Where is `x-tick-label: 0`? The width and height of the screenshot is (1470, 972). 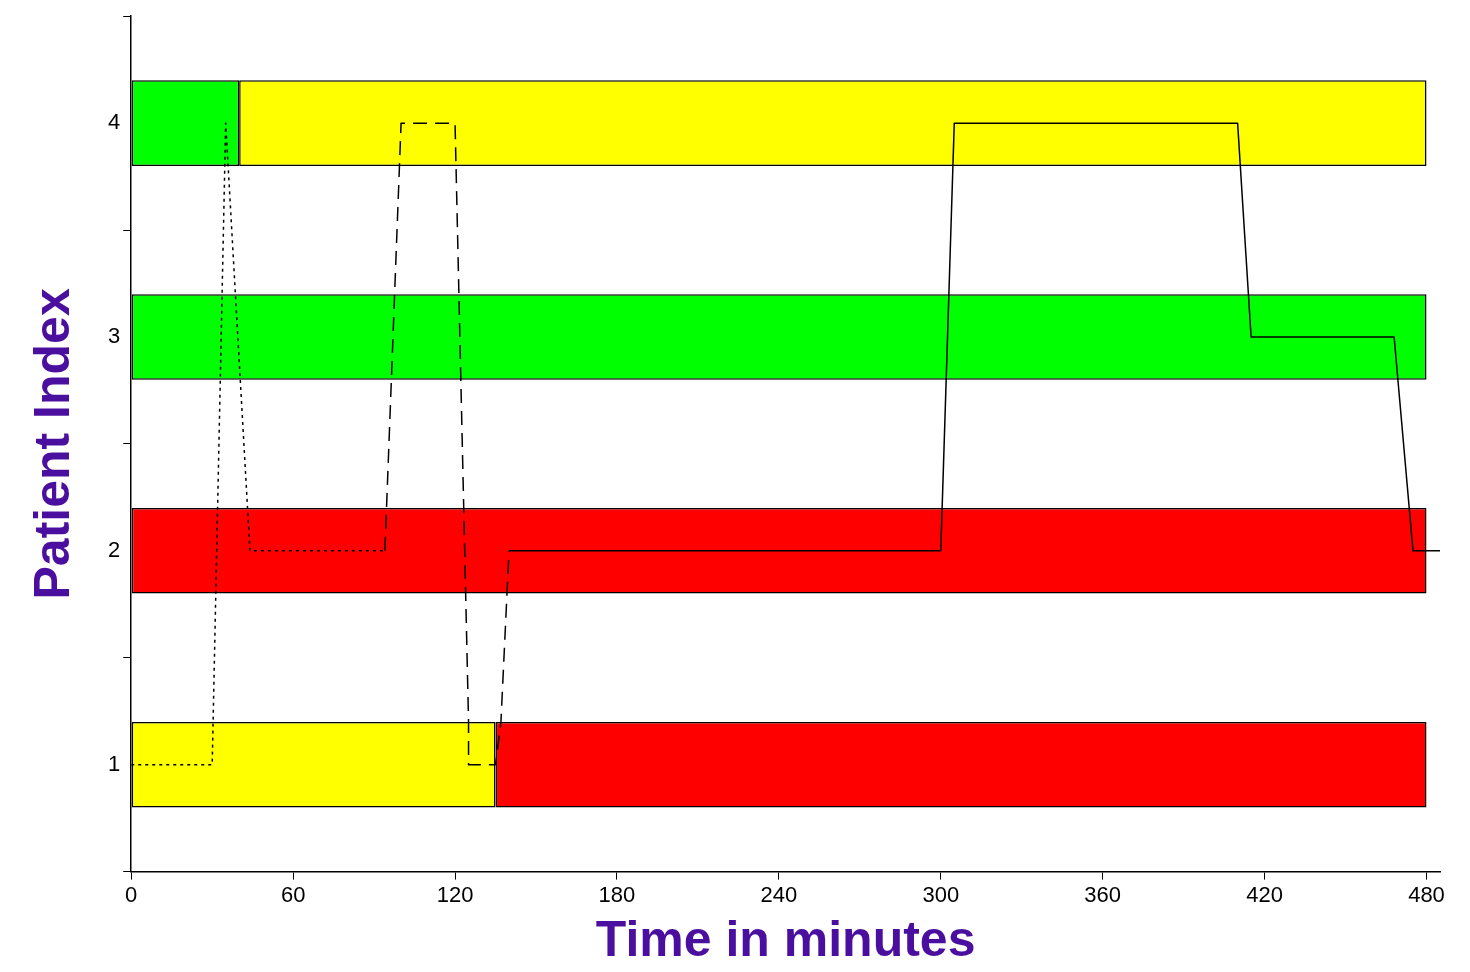 x-tick-label: 0 is located at coordinates (131, 894).